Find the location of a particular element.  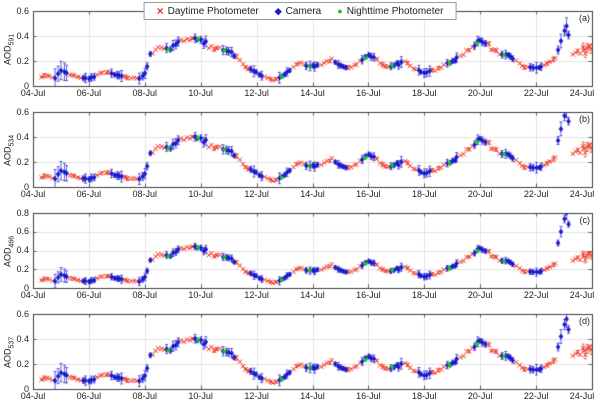

y-axis-label: AOD591 is located at coordinates (9, 49).